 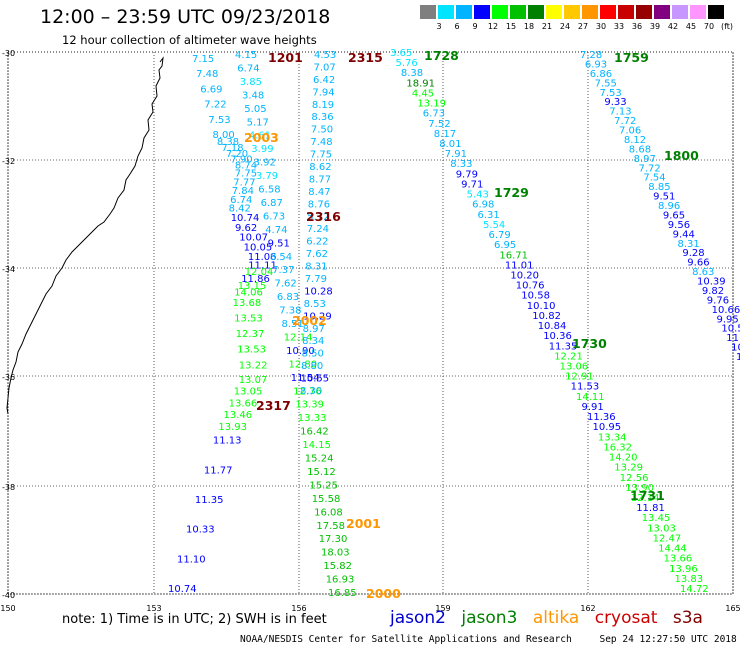 What do you see at coordinates (693, 253) in the screenshot?
I see `wave-height-value: 9.28` at bounding box center [693, 253].